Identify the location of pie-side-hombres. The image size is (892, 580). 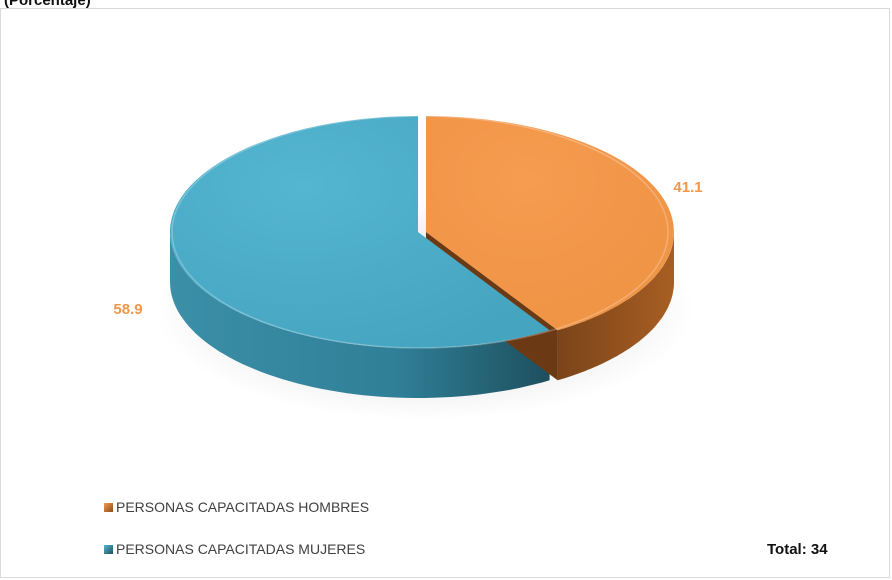
(615, 306).